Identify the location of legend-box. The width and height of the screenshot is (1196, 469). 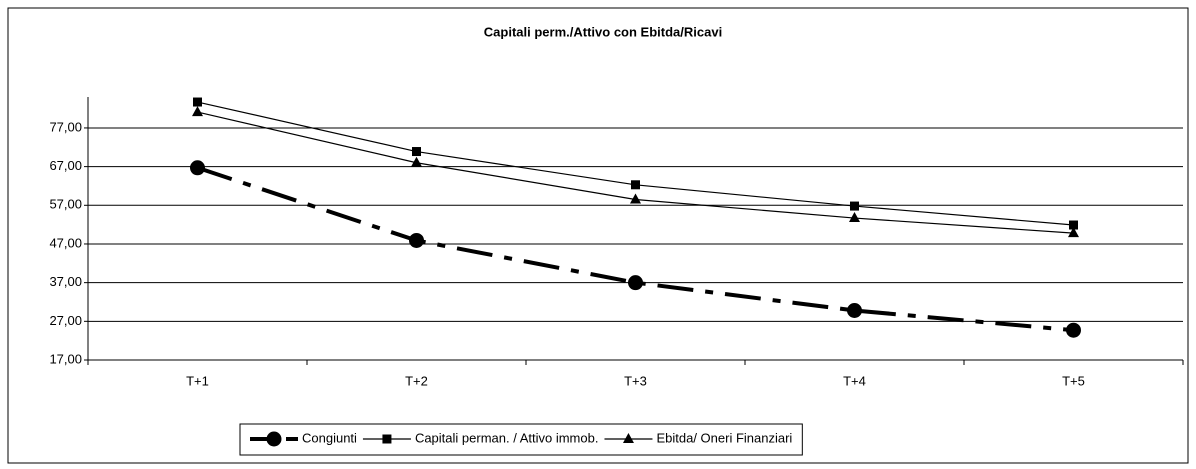
(521, 439).